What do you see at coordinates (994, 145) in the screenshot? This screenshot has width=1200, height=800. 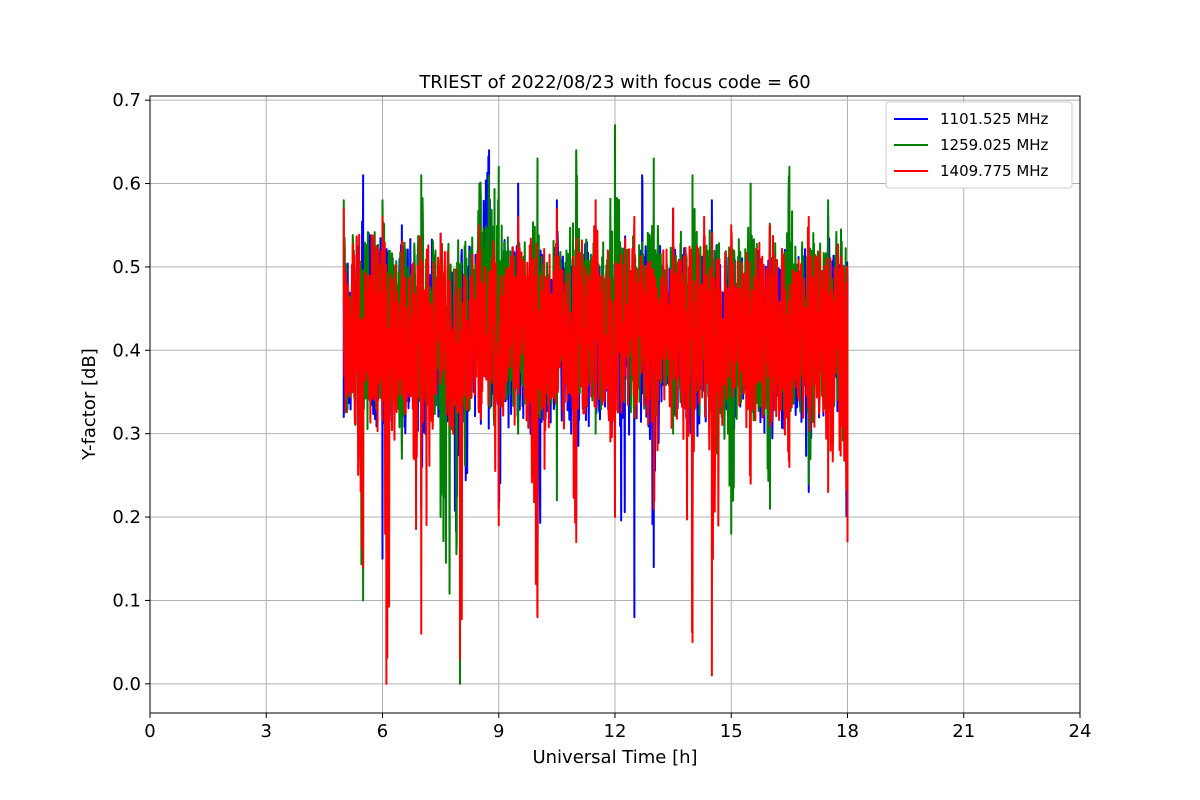 I see `legend-label-1259-mhz: 1259.025 MHz` at bounding box center [994, 145].